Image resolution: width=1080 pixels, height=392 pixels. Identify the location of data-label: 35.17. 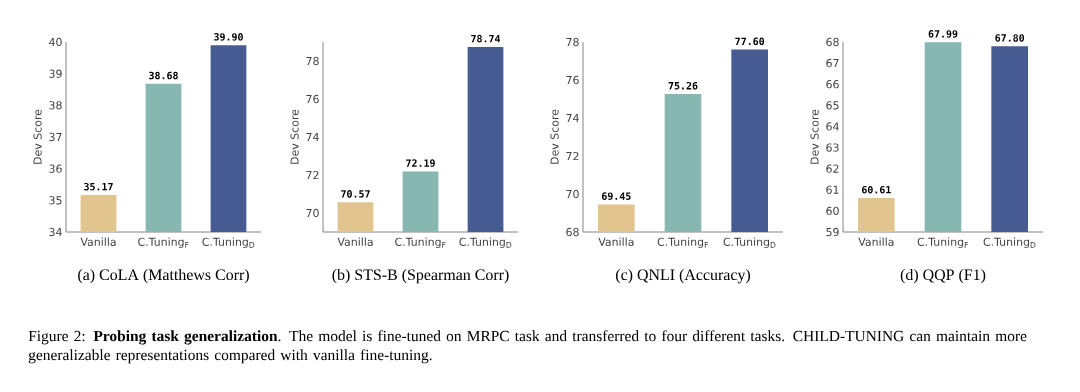
(98, 186).